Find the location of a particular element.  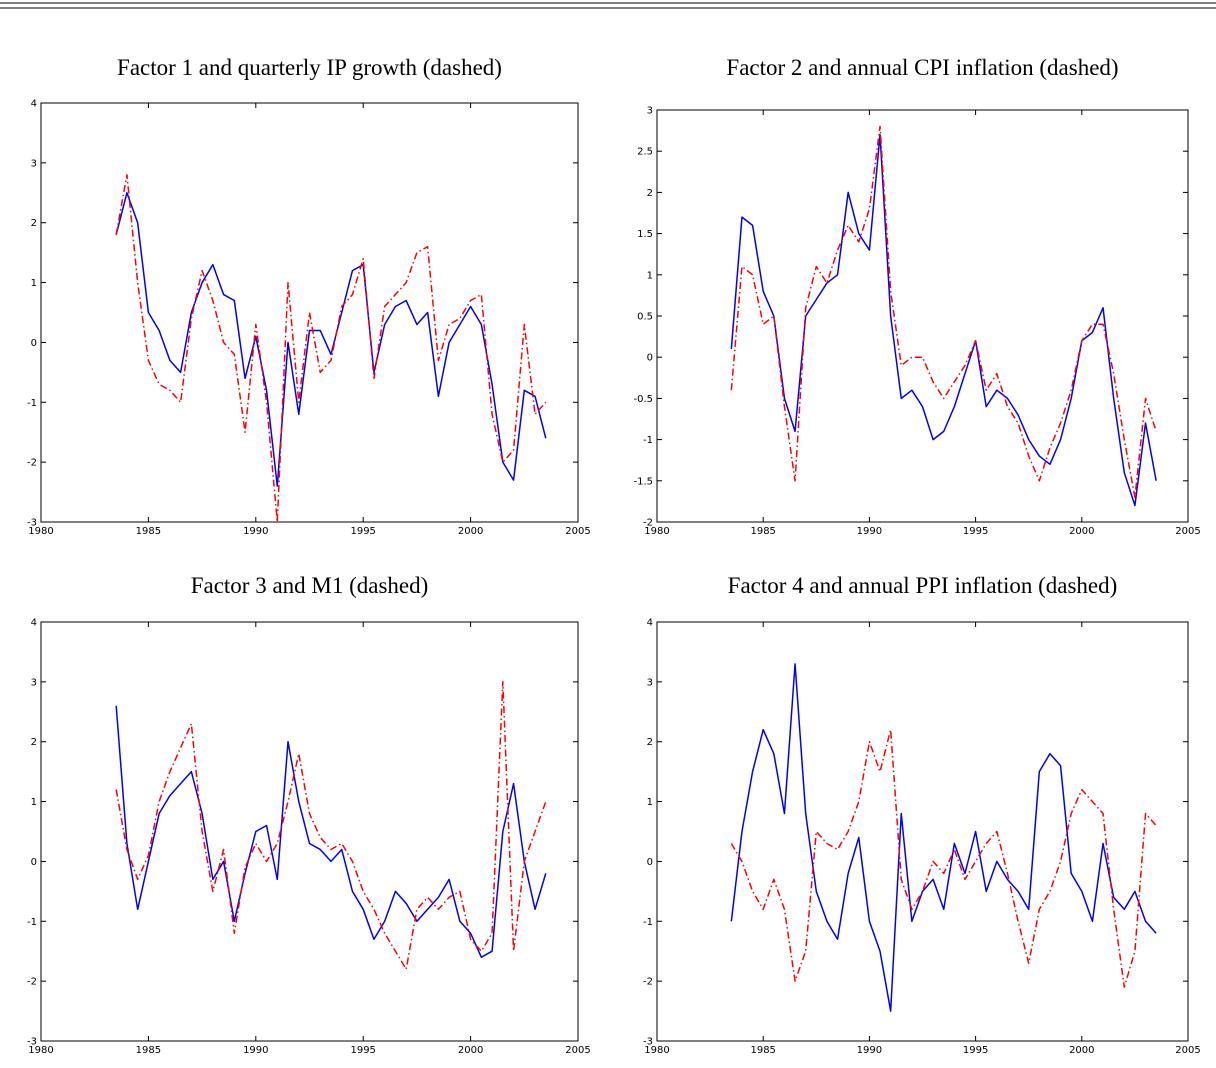

y-tick-label: -1.5 is located at coordinates (643, 481).